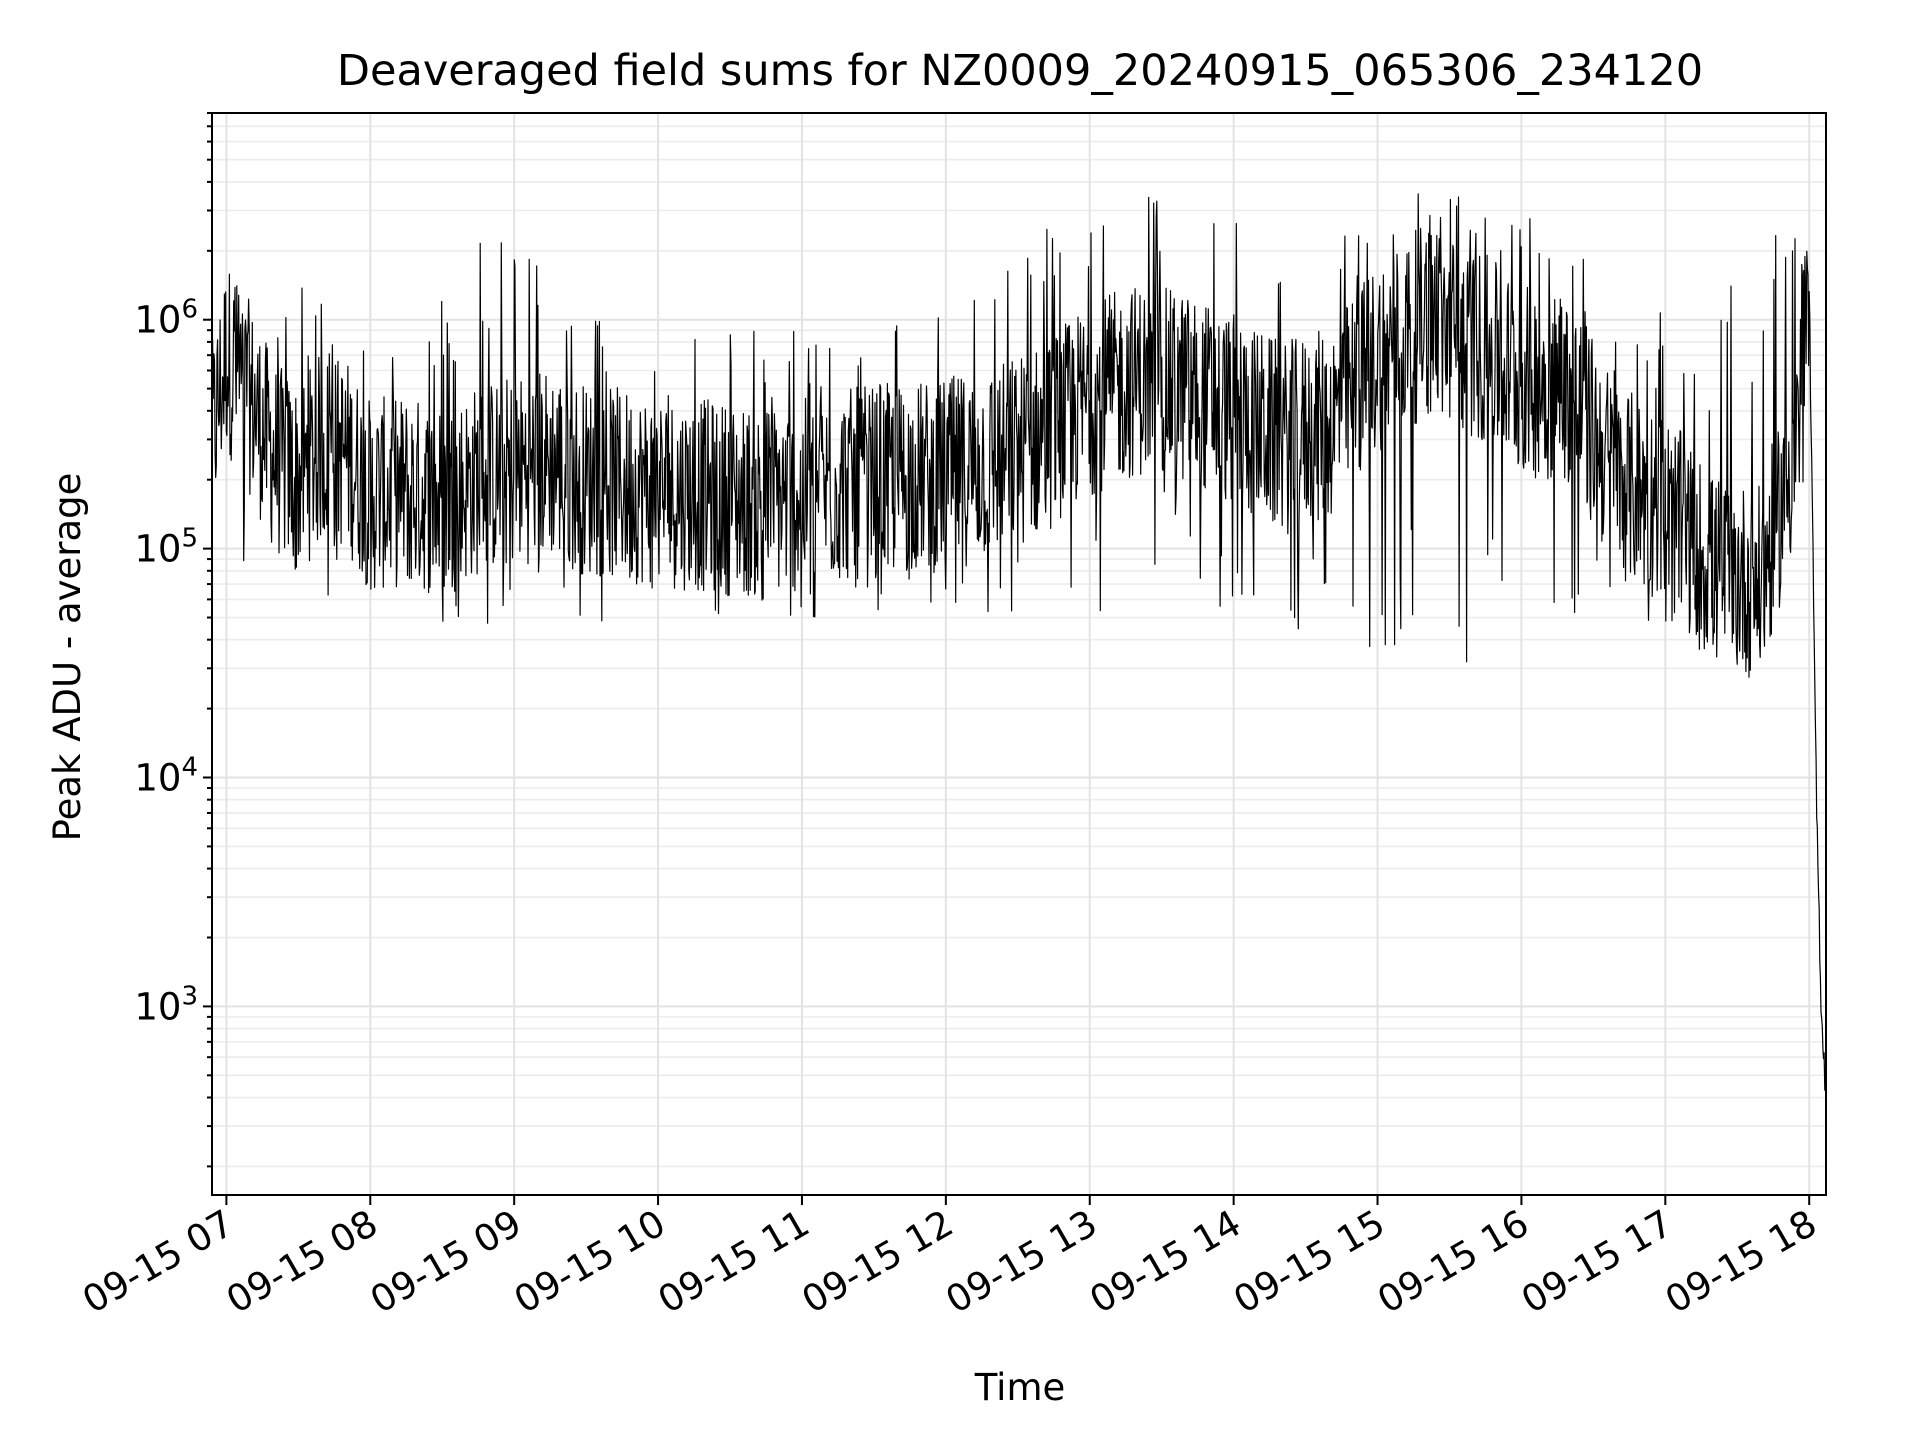 This screenshot has height=1440, width=1920. I want to click on y-tick-label: 106, so click(166, 318).